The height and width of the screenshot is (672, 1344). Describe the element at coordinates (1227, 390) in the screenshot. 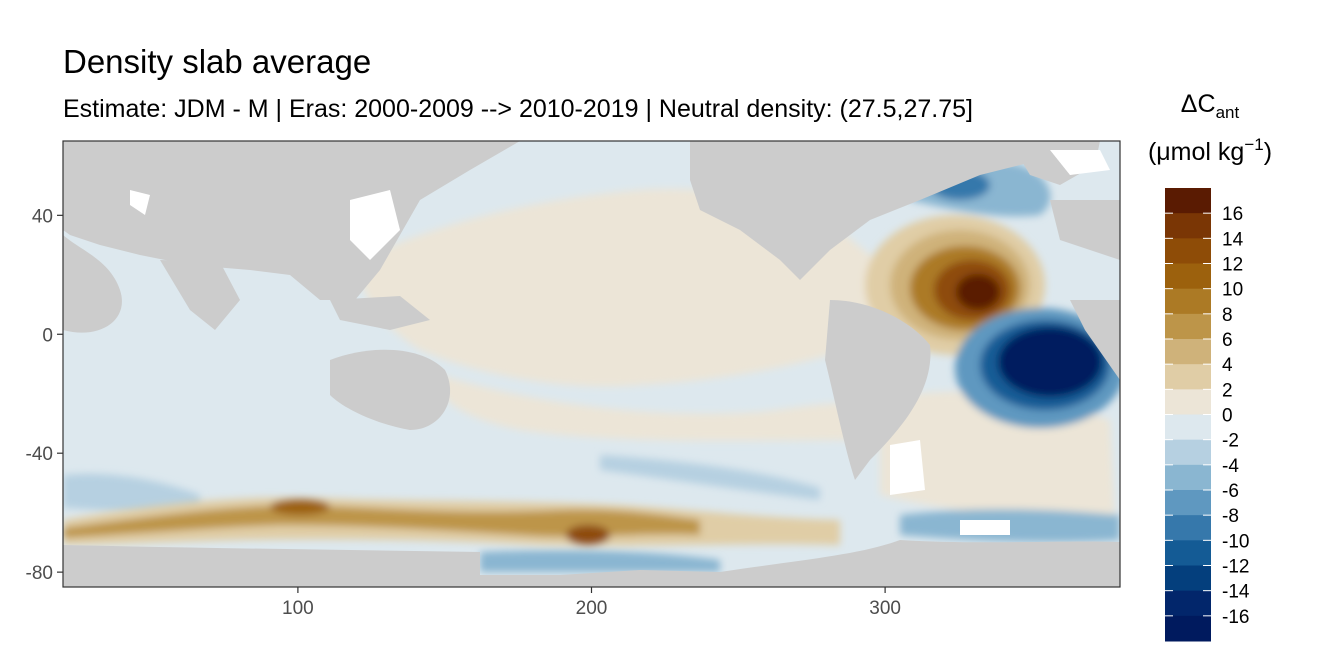

I see `legend-label: 2` at that location.